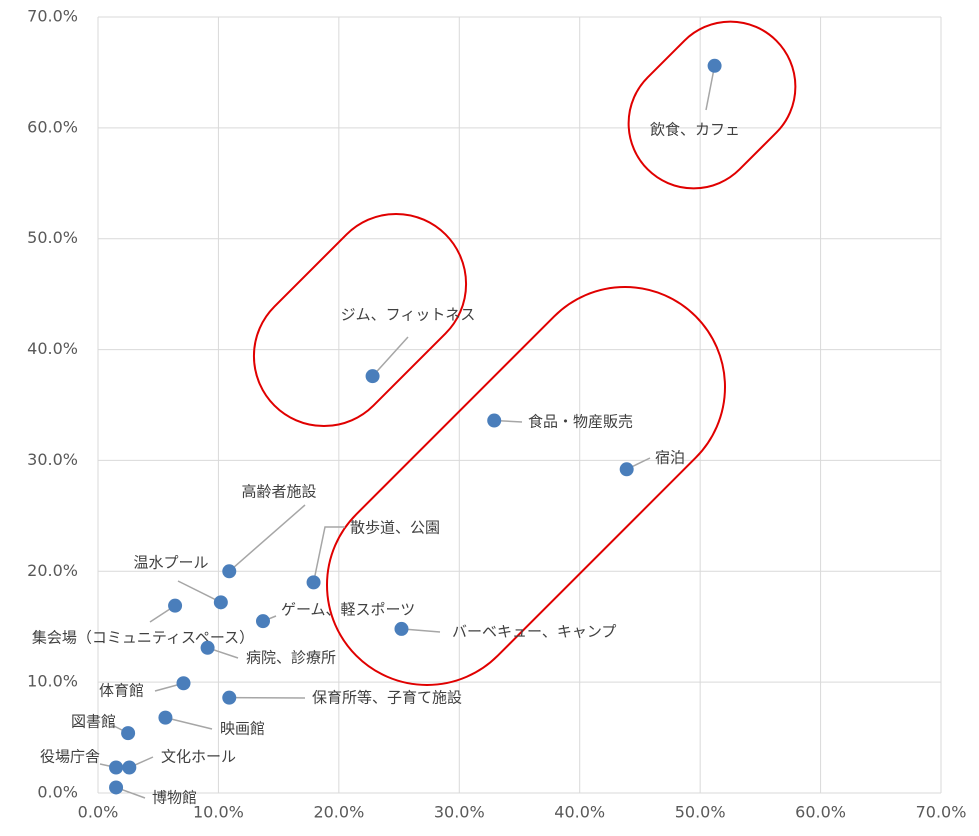 This screenshot has height=836, width=979. What do you see at coordinates (242, 729) in the screenshot?
I see `point-label: 映画館` at bounding box center [242, 729].